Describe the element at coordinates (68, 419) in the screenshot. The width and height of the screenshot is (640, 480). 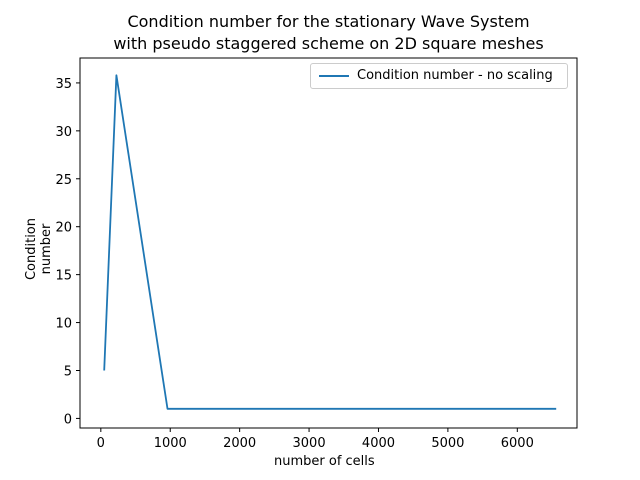
I see `y-tick-label: 0` at that location.